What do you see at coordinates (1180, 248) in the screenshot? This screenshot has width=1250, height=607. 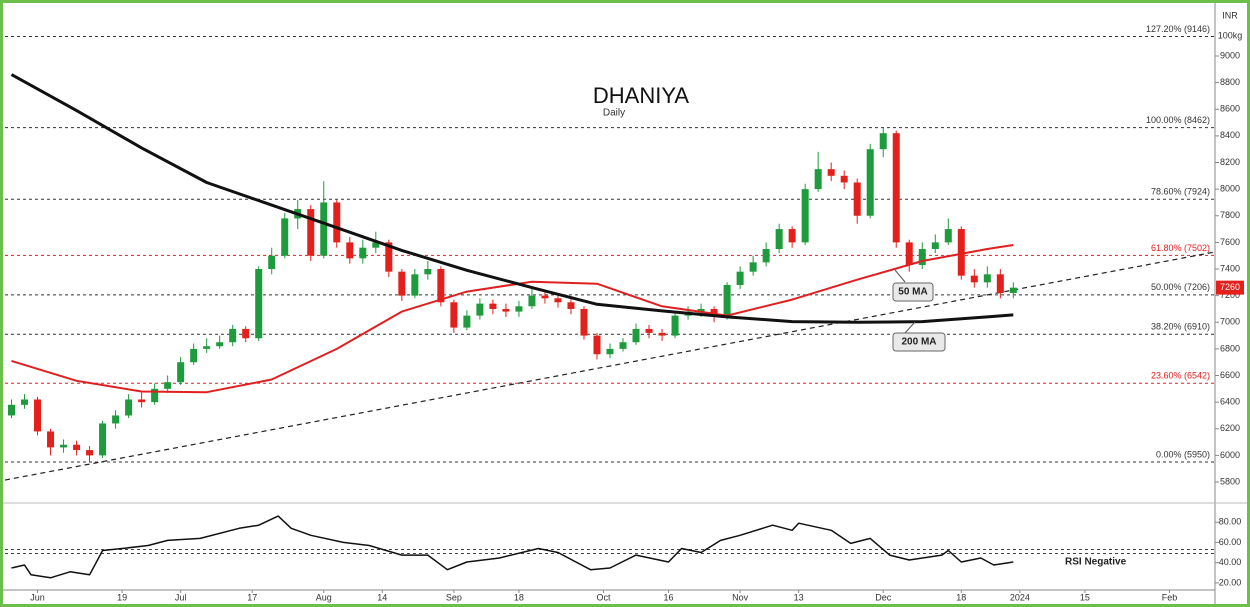 I see `fib-label: 61.80% (7502)` at bounding box center [1180, 248].